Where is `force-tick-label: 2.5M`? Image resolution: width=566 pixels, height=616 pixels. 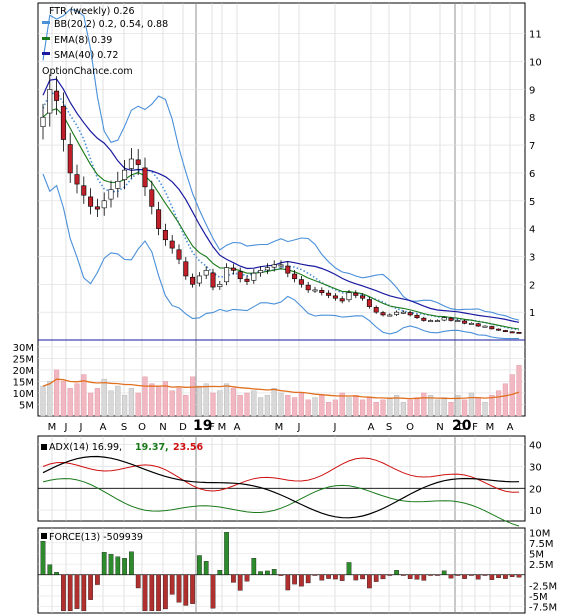 force-tick-label: 2.5M is located at coordinates (541, 565).